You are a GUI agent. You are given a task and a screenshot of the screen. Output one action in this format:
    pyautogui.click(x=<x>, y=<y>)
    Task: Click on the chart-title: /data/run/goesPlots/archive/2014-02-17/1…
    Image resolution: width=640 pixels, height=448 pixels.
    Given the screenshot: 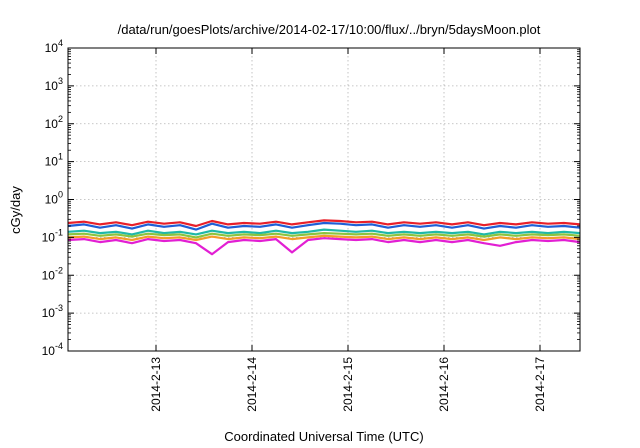 What is the action you would take?
    pyautogui.click(x=329, y=29)
    